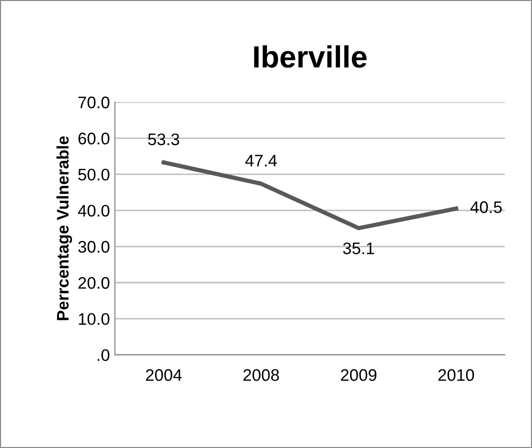 The height and width of the screenshot is (448, 532). I want to click on y-tick-label: 60.0, so click(94, 138).